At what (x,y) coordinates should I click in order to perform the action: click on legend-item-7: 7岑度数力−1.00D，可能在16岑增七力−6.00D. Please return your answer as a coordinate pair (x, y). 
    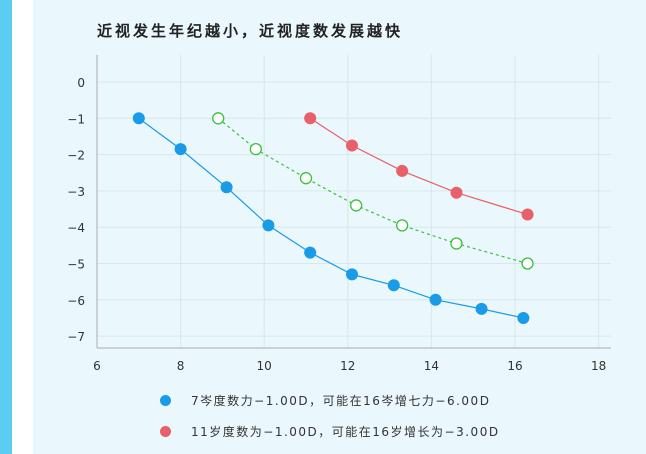
    Looking at the image, I should click on (325, 400).